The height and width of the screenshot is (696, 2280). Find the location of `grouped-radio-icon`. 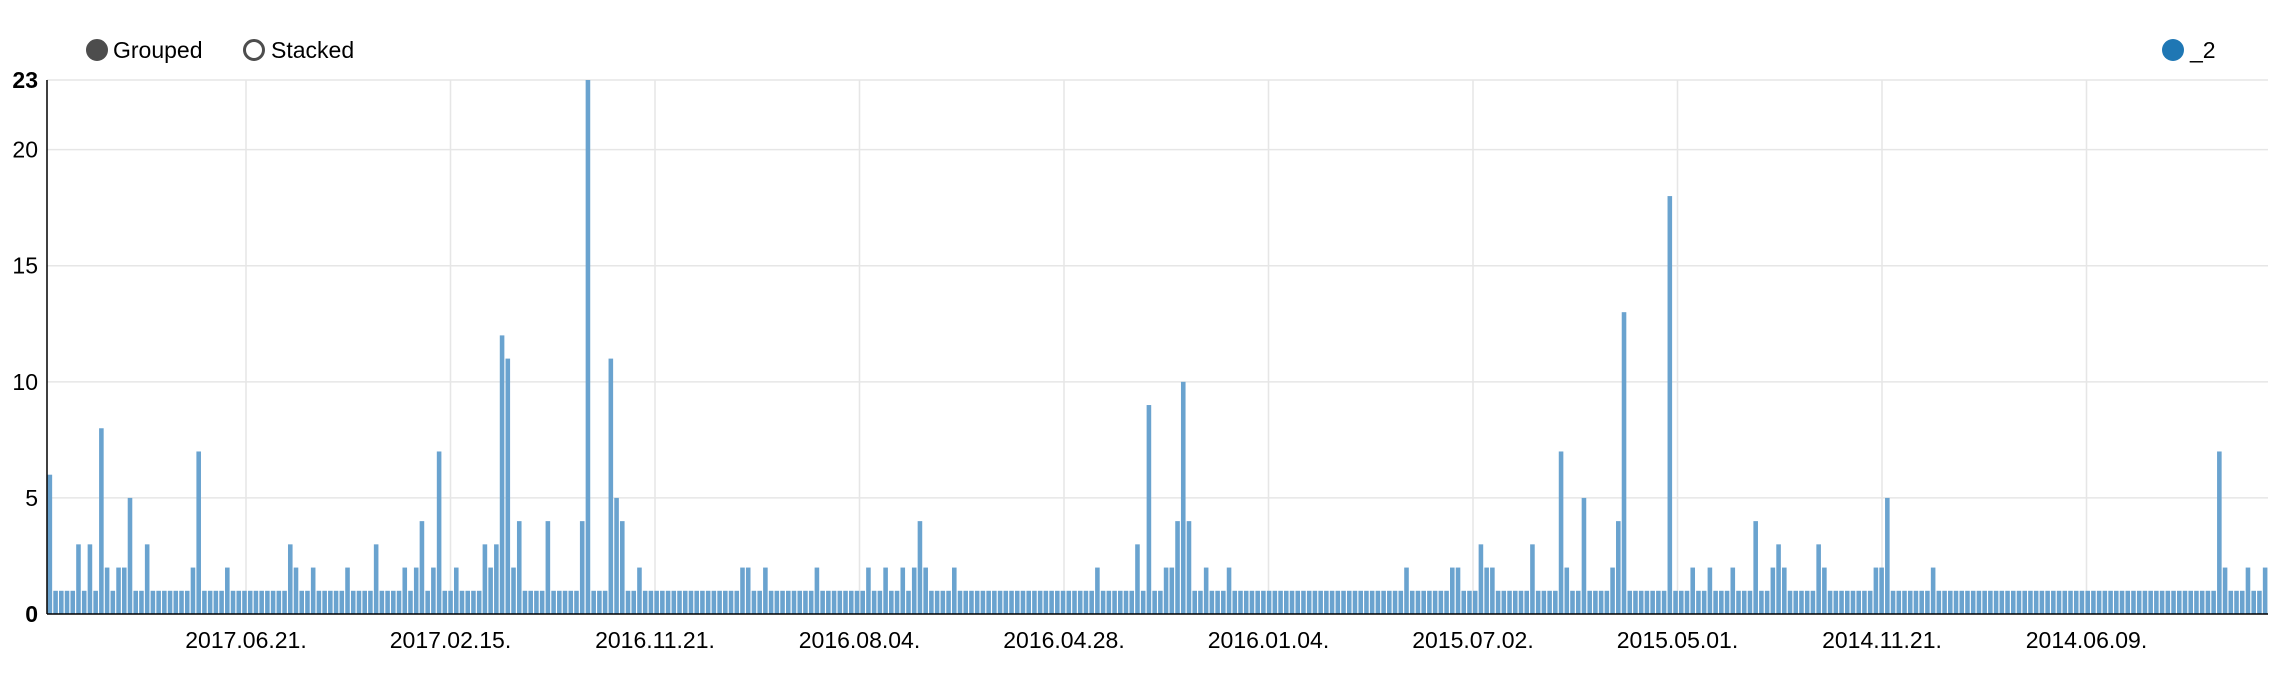

grouped-radio-icon is located at coordinates (97, 50).